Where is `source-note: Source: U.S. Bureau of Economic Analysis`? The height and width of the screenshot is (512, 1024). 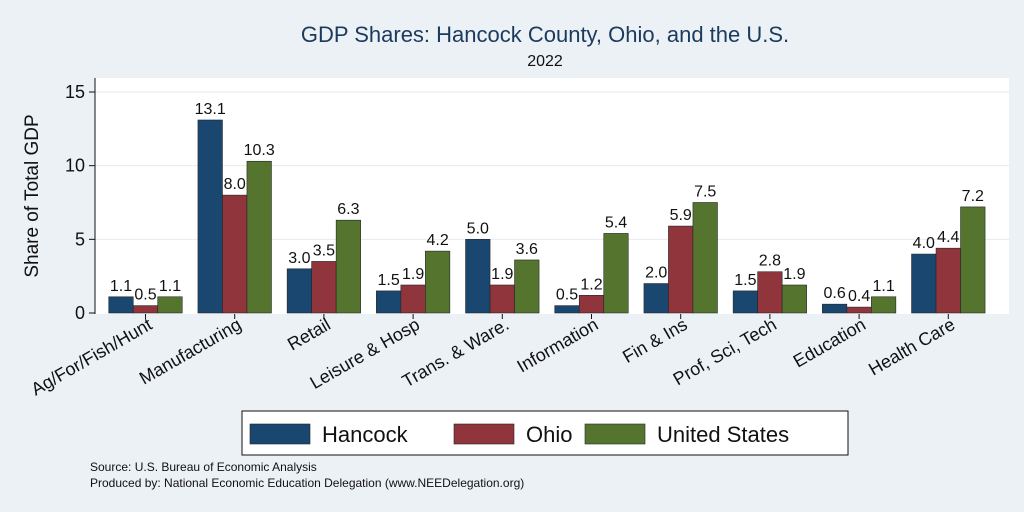
source-note: Source: U.S. Bureau of Economic Analysis is located at coordinates (203, 467).